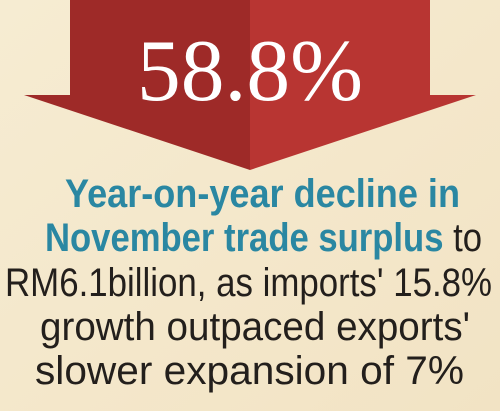 The height and width of the screenshot is (411, 500). I want to click on caption-line: Year-on-year decline in, so click(262, 194).